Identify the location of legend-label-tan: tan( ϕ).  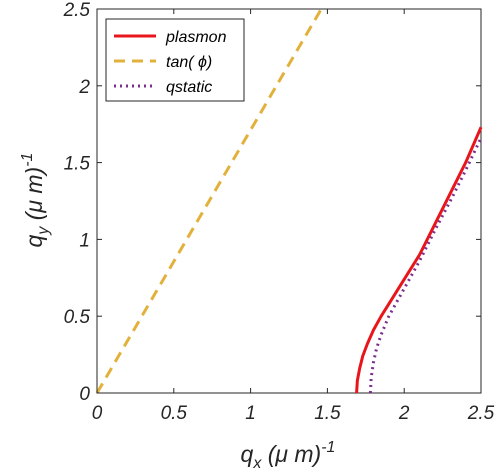
(189, 62).